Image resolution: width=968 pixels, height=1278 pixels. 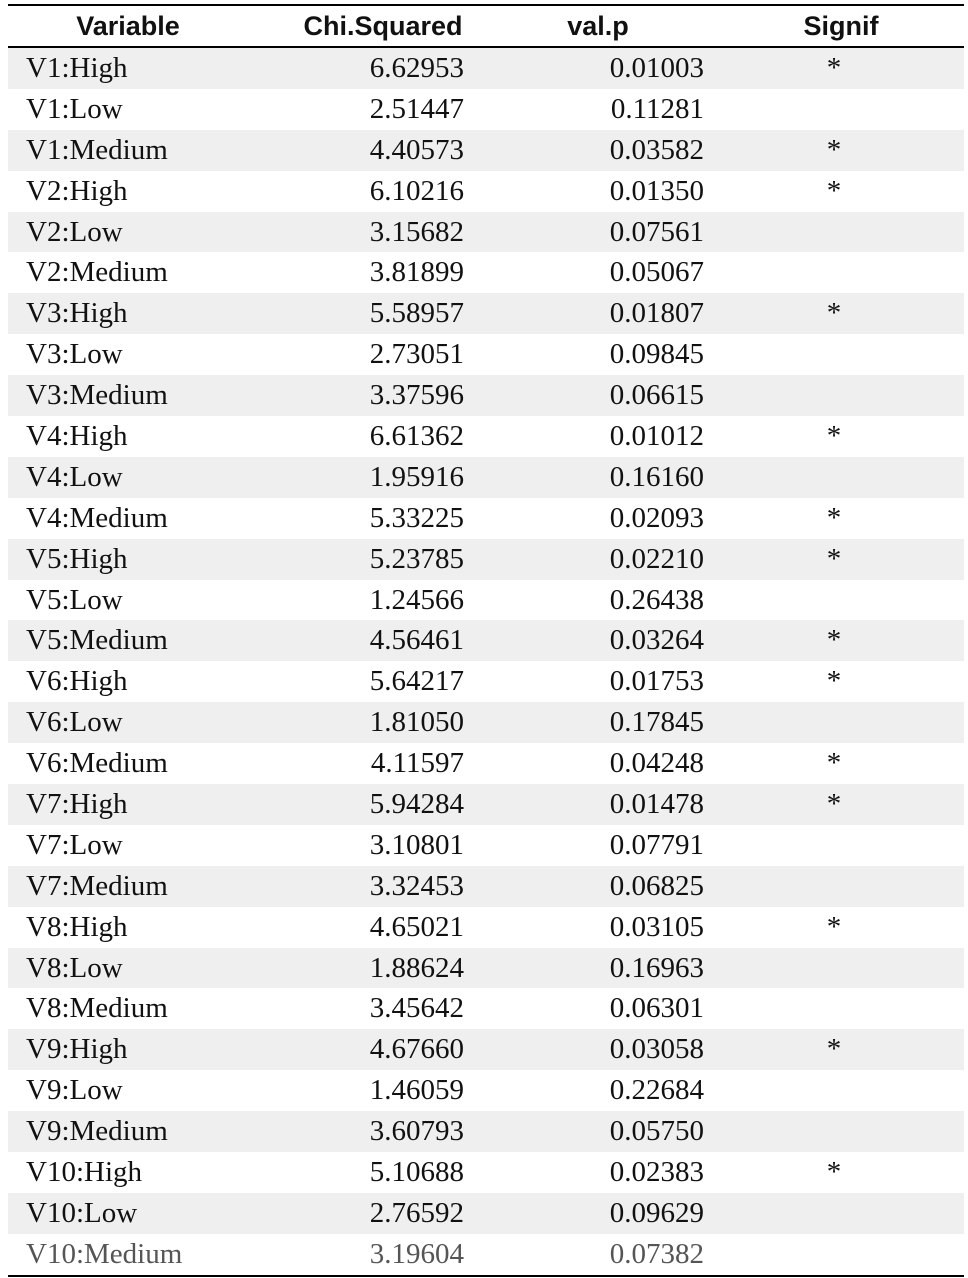 I want to click on table-row: V5:Medium 4.56461 0.03264 *, so click(x=486, y=641).